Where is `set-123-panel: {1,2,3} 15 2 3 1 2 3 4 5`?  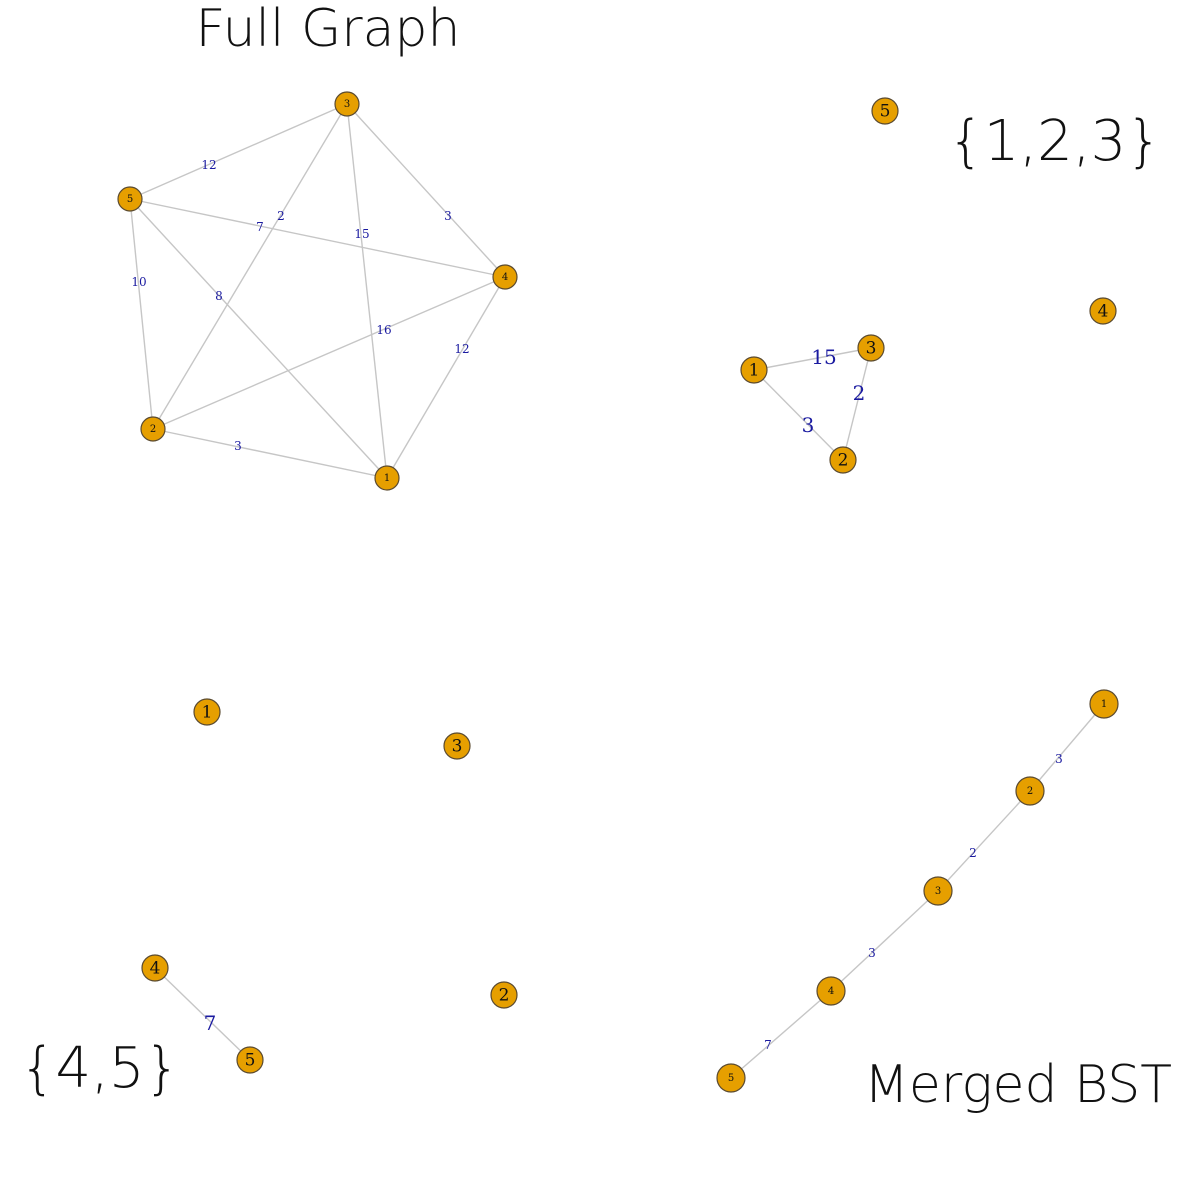 set-123-panel: {1,2,3} 15 2 3 1 2 3 4 5 is located at coordinates (951, 285).